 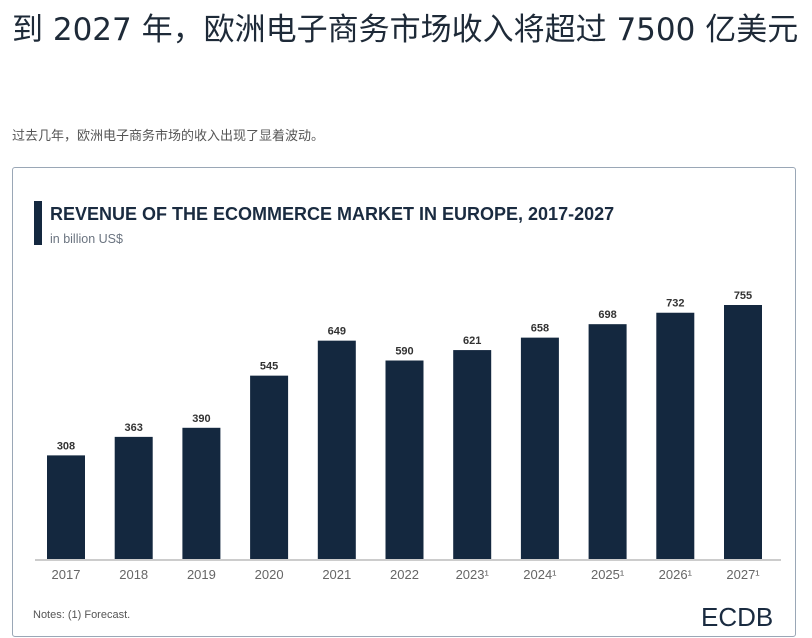 I want to click on x-tick-label: 2027¹, so click(x=743, y=574).